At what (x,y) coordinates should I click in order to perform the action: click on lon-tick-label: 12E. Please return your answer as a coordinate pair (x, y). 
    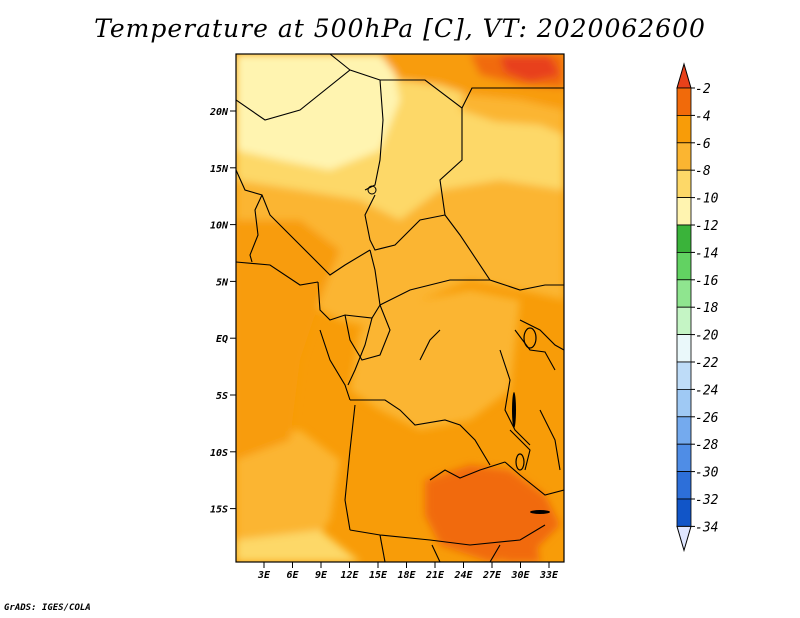
    Looking at the image, I should click on (349, 575).